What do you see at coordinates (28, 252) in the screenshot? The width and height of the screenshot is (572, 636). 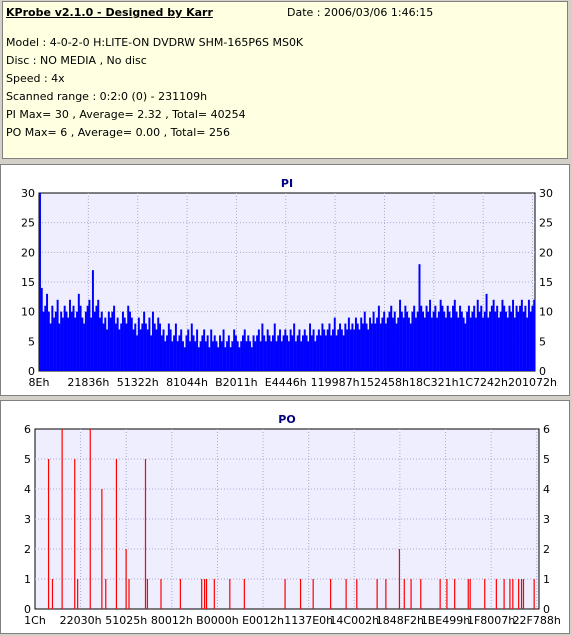 I see `pi-y-tick-left: 20` at bounding box center [28, 252].